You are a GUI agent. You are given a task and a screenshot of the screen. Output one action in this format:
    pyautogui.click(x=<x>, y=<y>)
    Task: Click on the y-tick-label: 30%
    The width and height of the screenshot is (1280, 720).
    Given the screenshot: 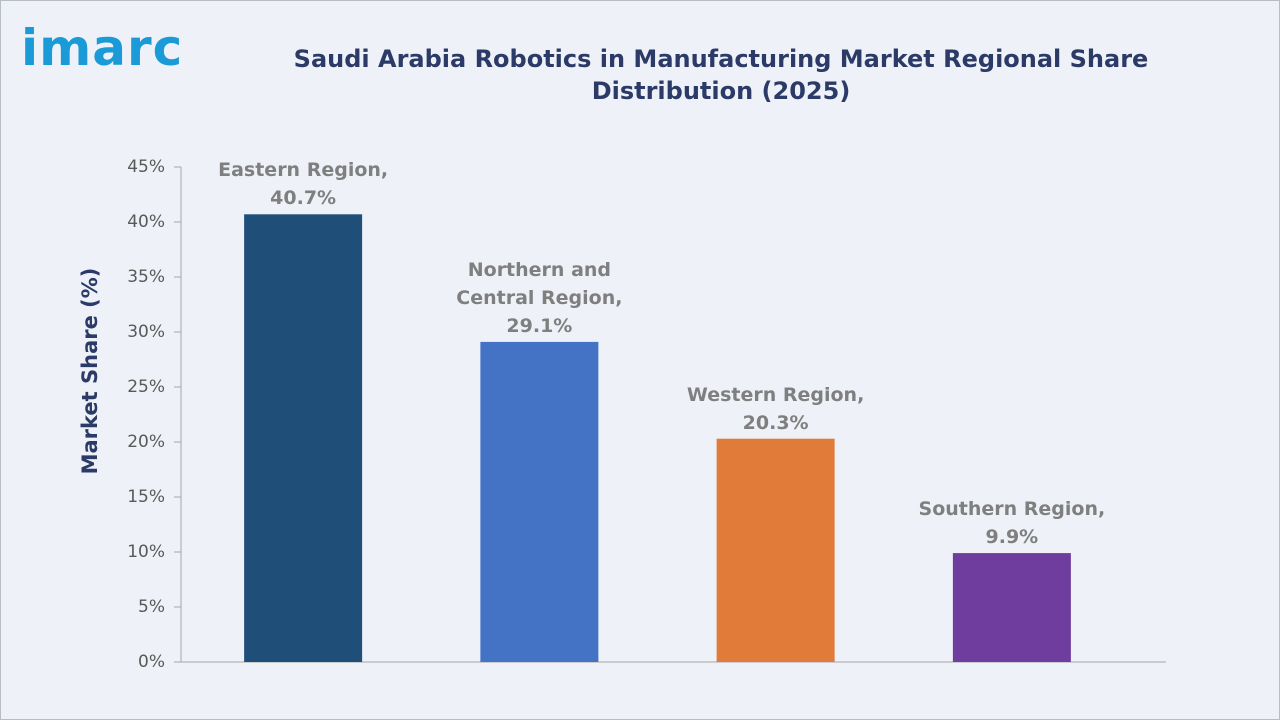 What is the action you would take?
    pyautogui.click(x=146, y=332)
    